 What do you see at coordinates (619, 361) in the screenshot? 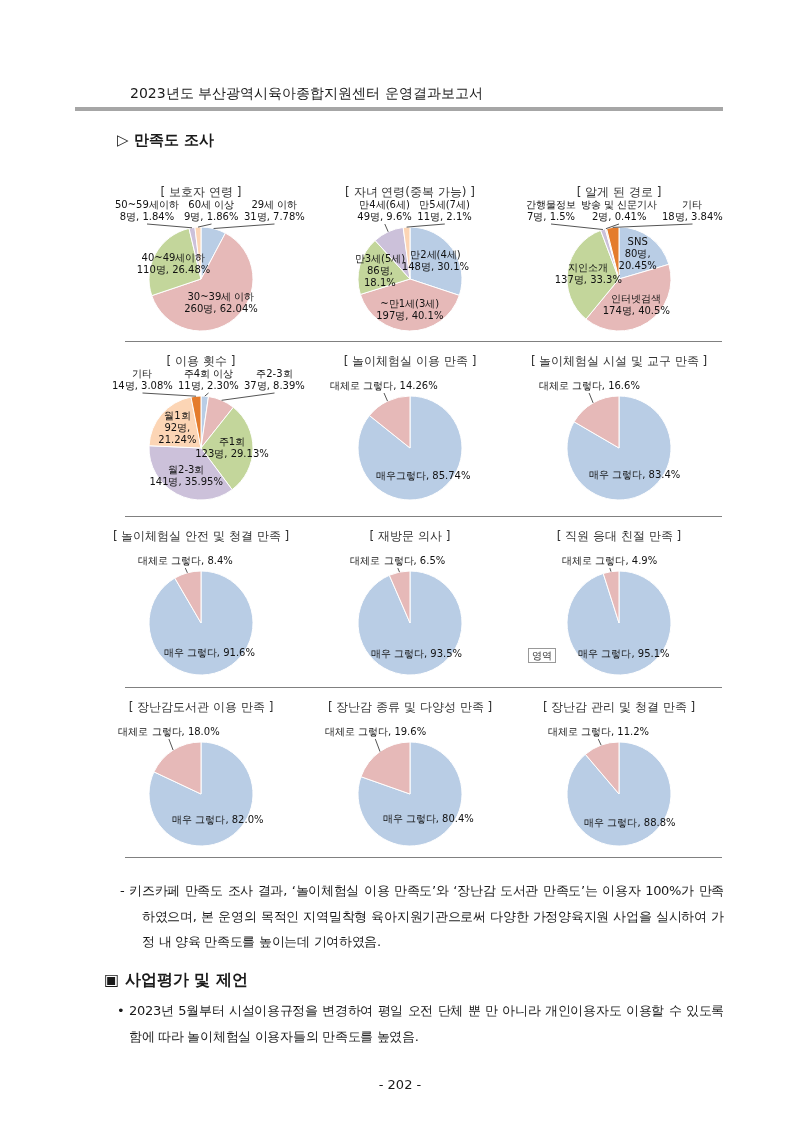
I see `chart-title: [ 놀이체험실 시설 및 교구 만족 ]` at bounding box center [619, 361].